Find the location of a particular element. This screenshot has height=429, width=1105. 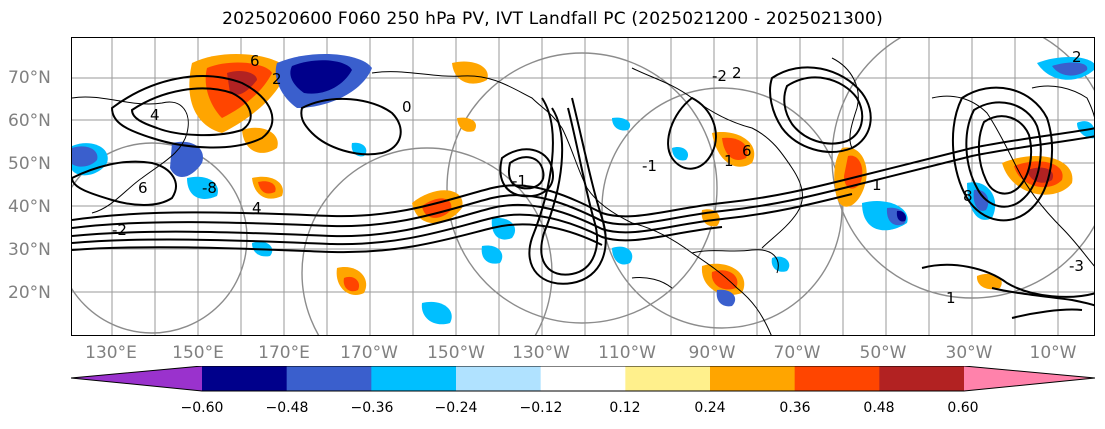

colorbar-tick: −0.48 is located at coordinates (287, 408).